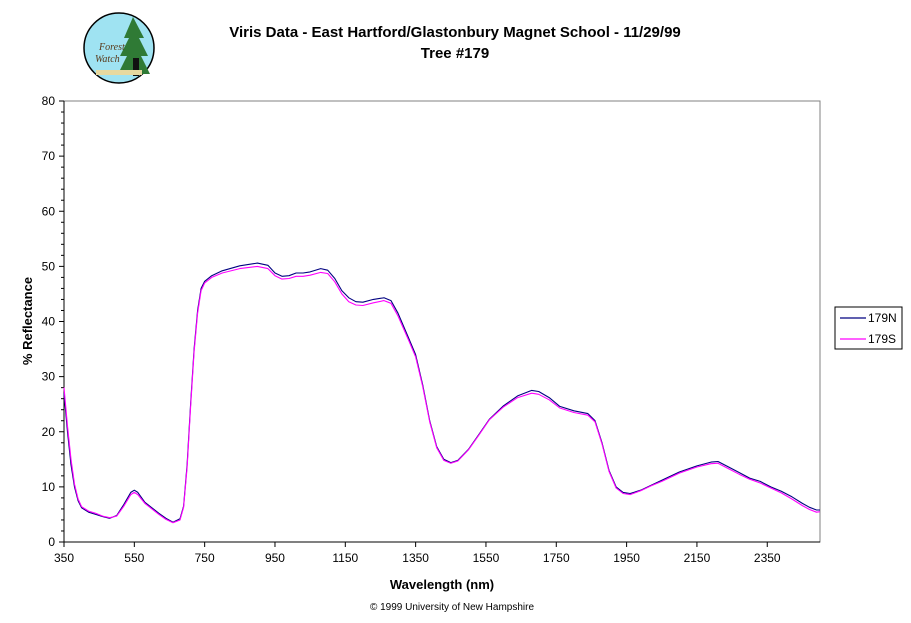  What do you see at coordinates (51, 542) in the screenshot?
I see `y-tick-label: 0` at bounding box center [51, 542].